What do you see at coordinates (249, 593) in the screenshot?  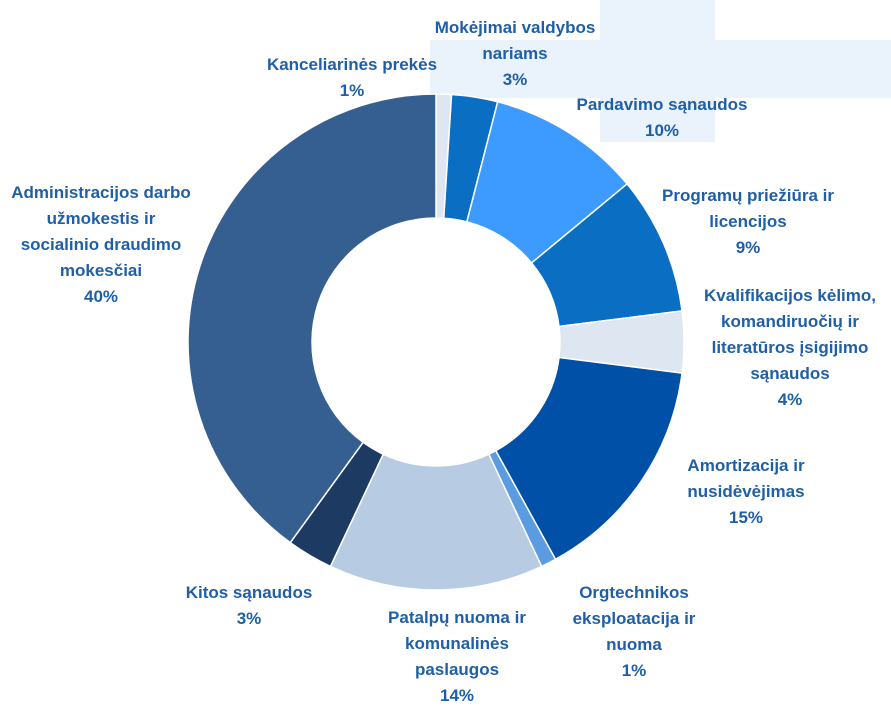 I see `category-label: Kitos sąnaudos` at bounding box center [249, 593].